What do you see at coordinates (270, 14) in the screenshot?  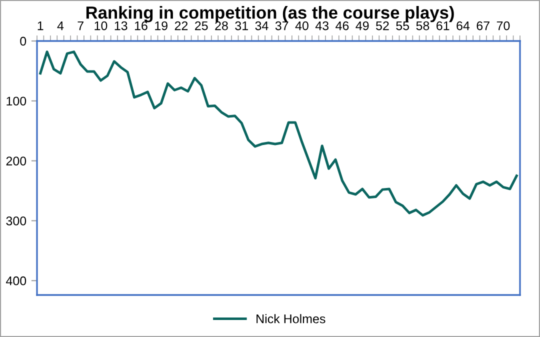 I see `chart-title: Ranking in competition (as the course plays)` at bounding box center [270, 14].